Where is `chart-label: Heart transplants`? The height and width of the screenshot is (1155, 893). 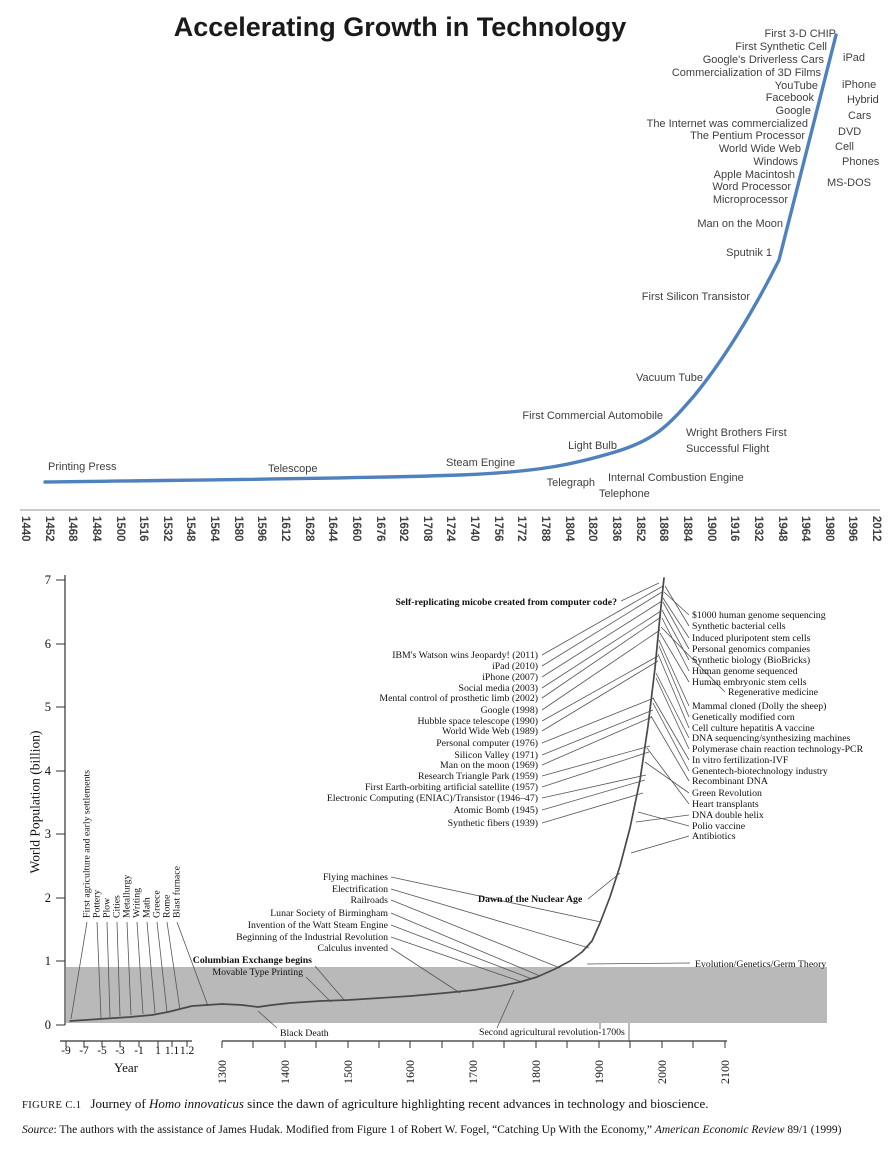
chart-label: Heart transplants is located at coordinates (725, 804).